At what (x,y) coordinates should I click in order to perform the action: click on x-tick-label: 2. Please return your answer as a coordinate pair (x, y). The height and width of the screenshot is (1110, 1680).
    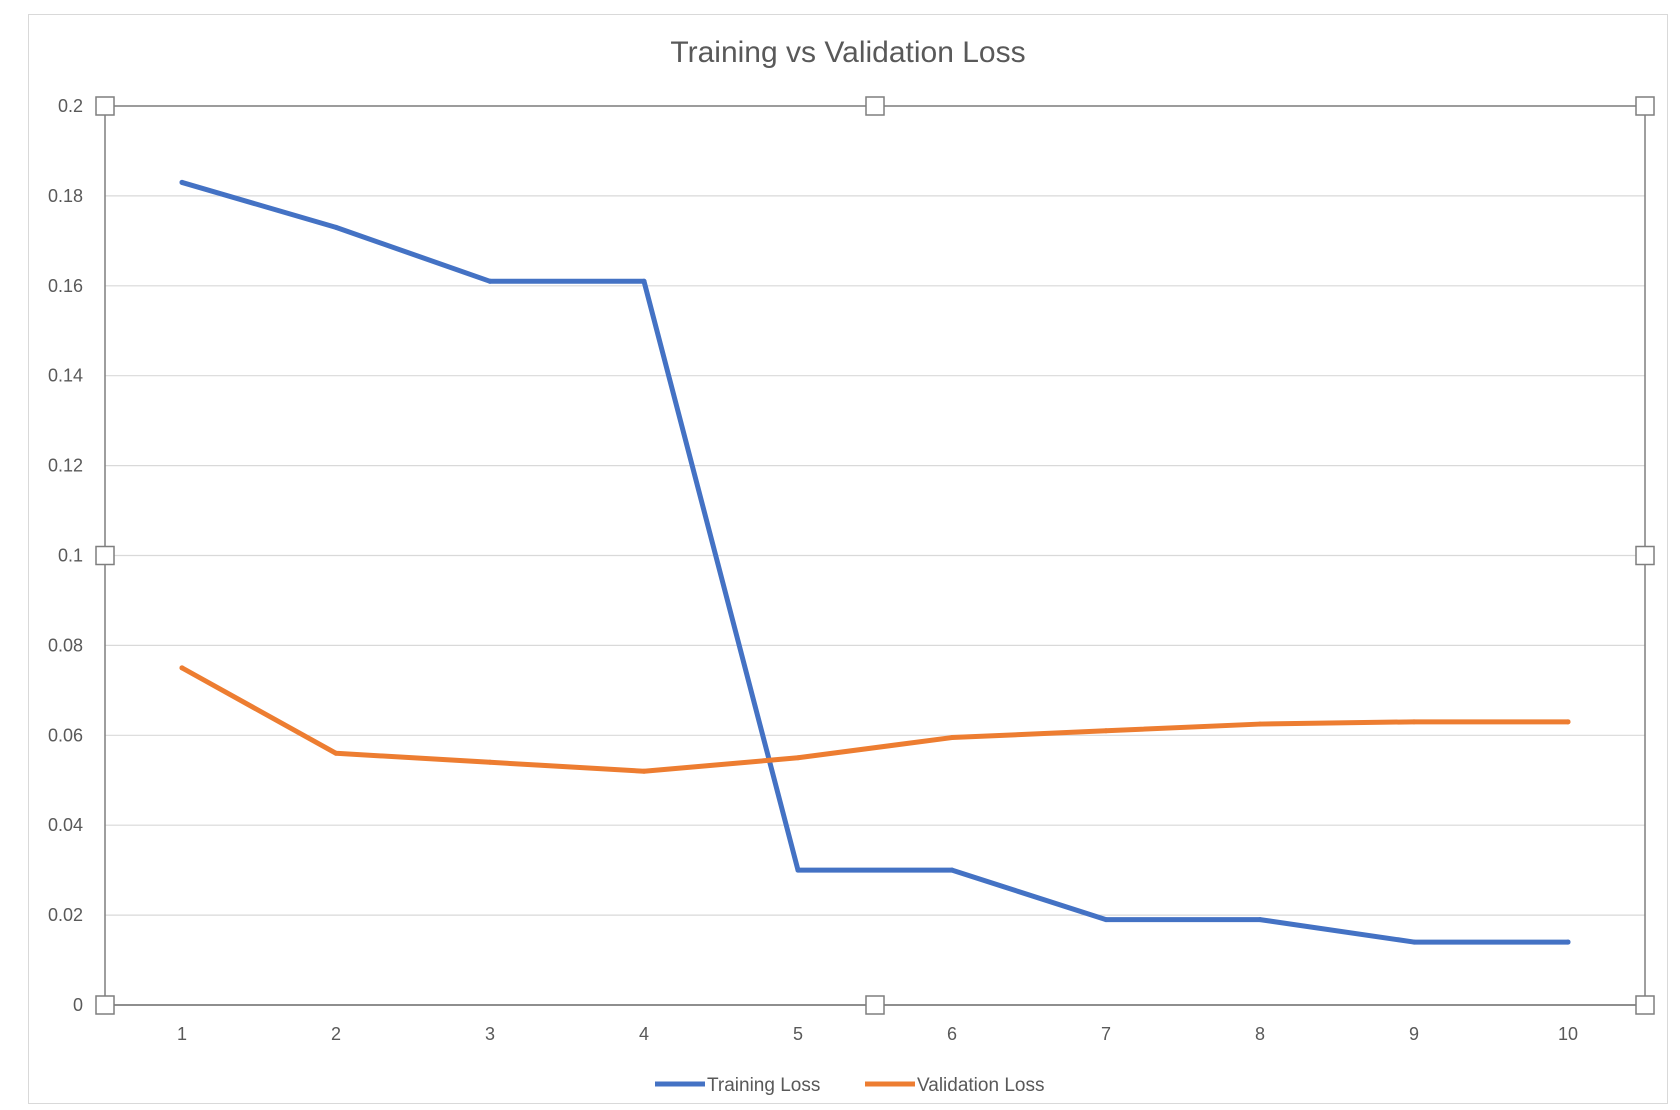
    Looking at the image, I should click on (336, 1034).